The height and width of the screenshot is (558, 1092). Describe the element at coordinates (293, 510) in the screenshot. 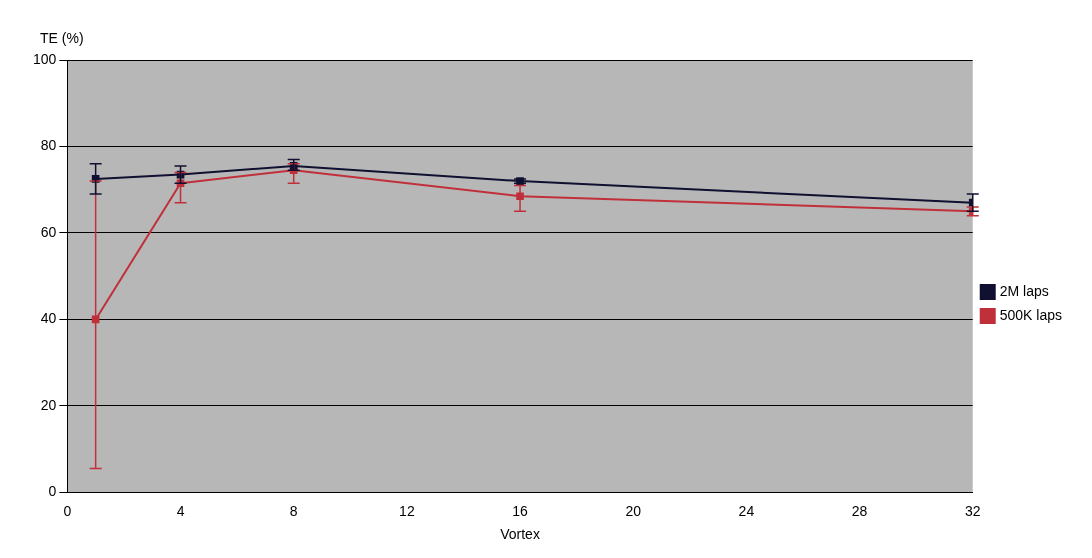

I see `x-tick-label: 8` at that location.